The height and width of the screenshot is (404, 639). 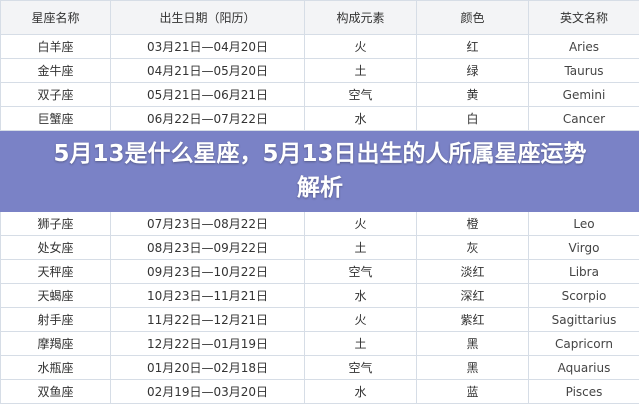 What do you see at coordinates (208, 224) in the screenshot?
I see `date-range: 07月23日—08月22日` at bounding box center [208, 224].